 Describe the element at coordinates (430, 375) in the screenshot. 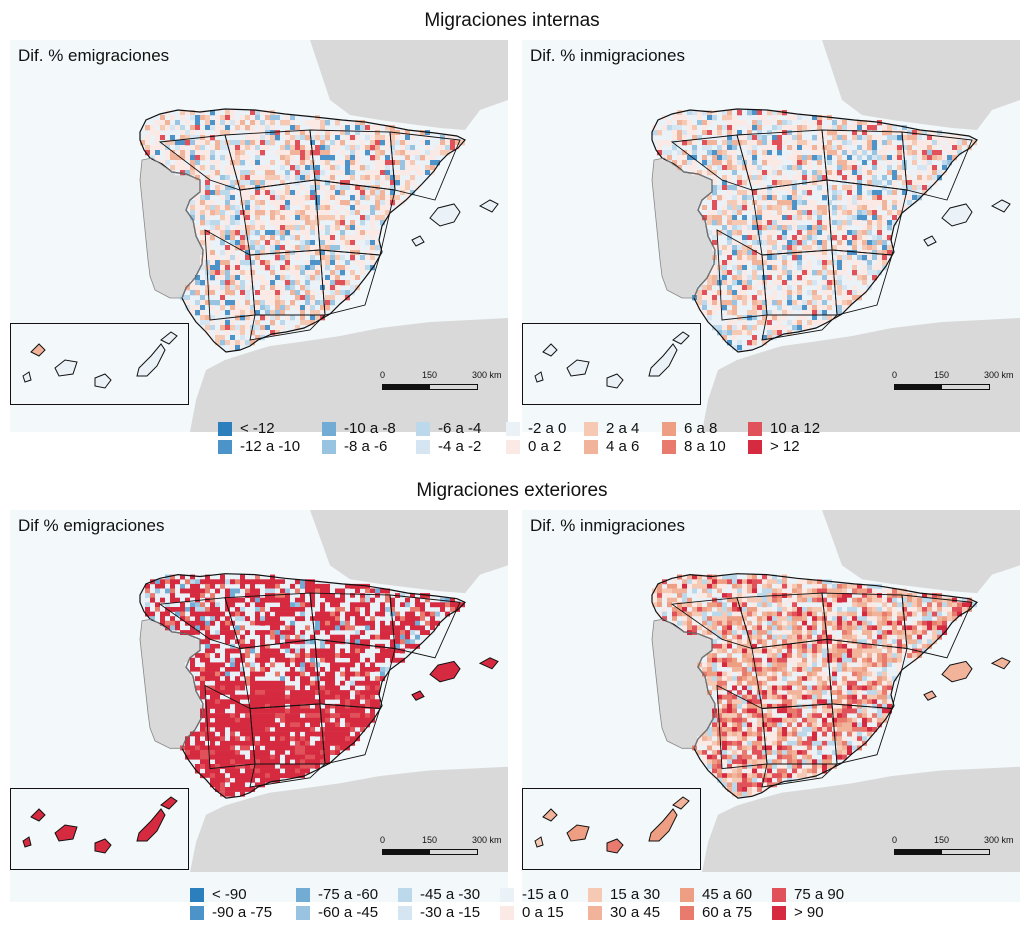

I see `scale-label-150: 150` at that location.